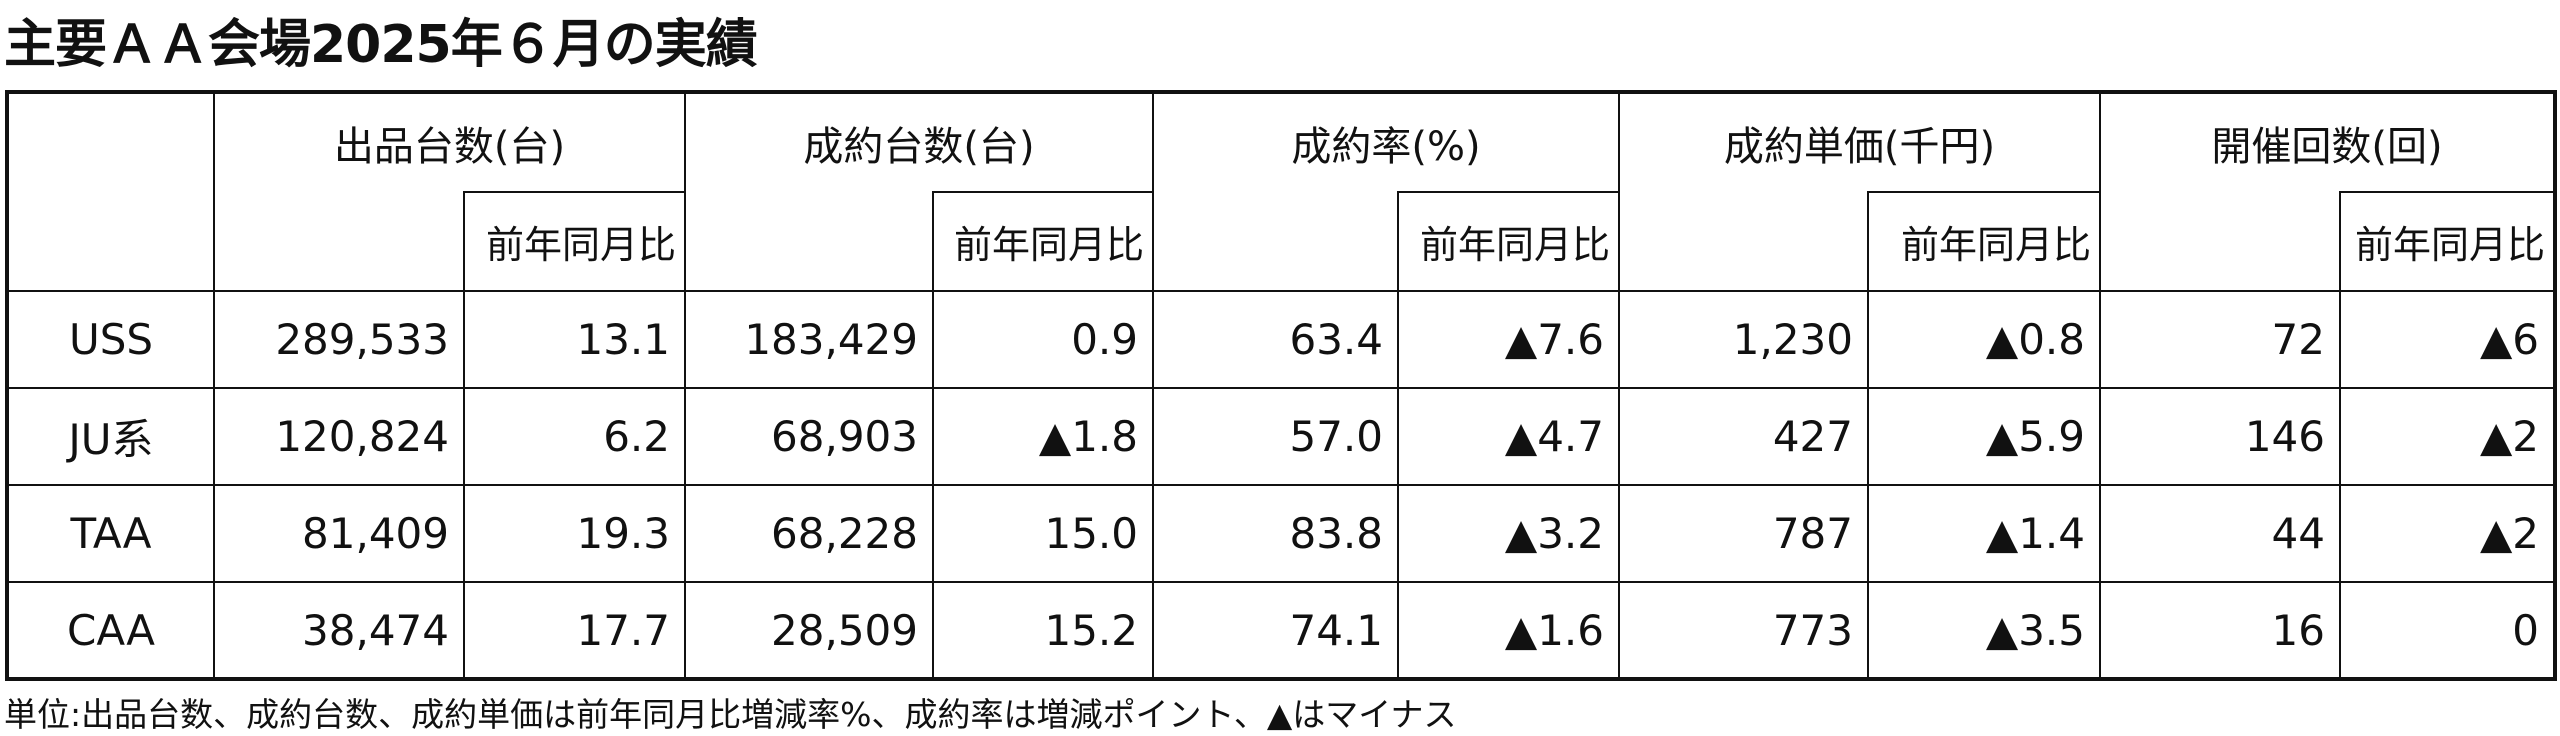 The width and height of the screenshot is (2560, 736). Describe the element at coordinates (2220, 436) in the screenshot. I see `cell: 146` at that location.